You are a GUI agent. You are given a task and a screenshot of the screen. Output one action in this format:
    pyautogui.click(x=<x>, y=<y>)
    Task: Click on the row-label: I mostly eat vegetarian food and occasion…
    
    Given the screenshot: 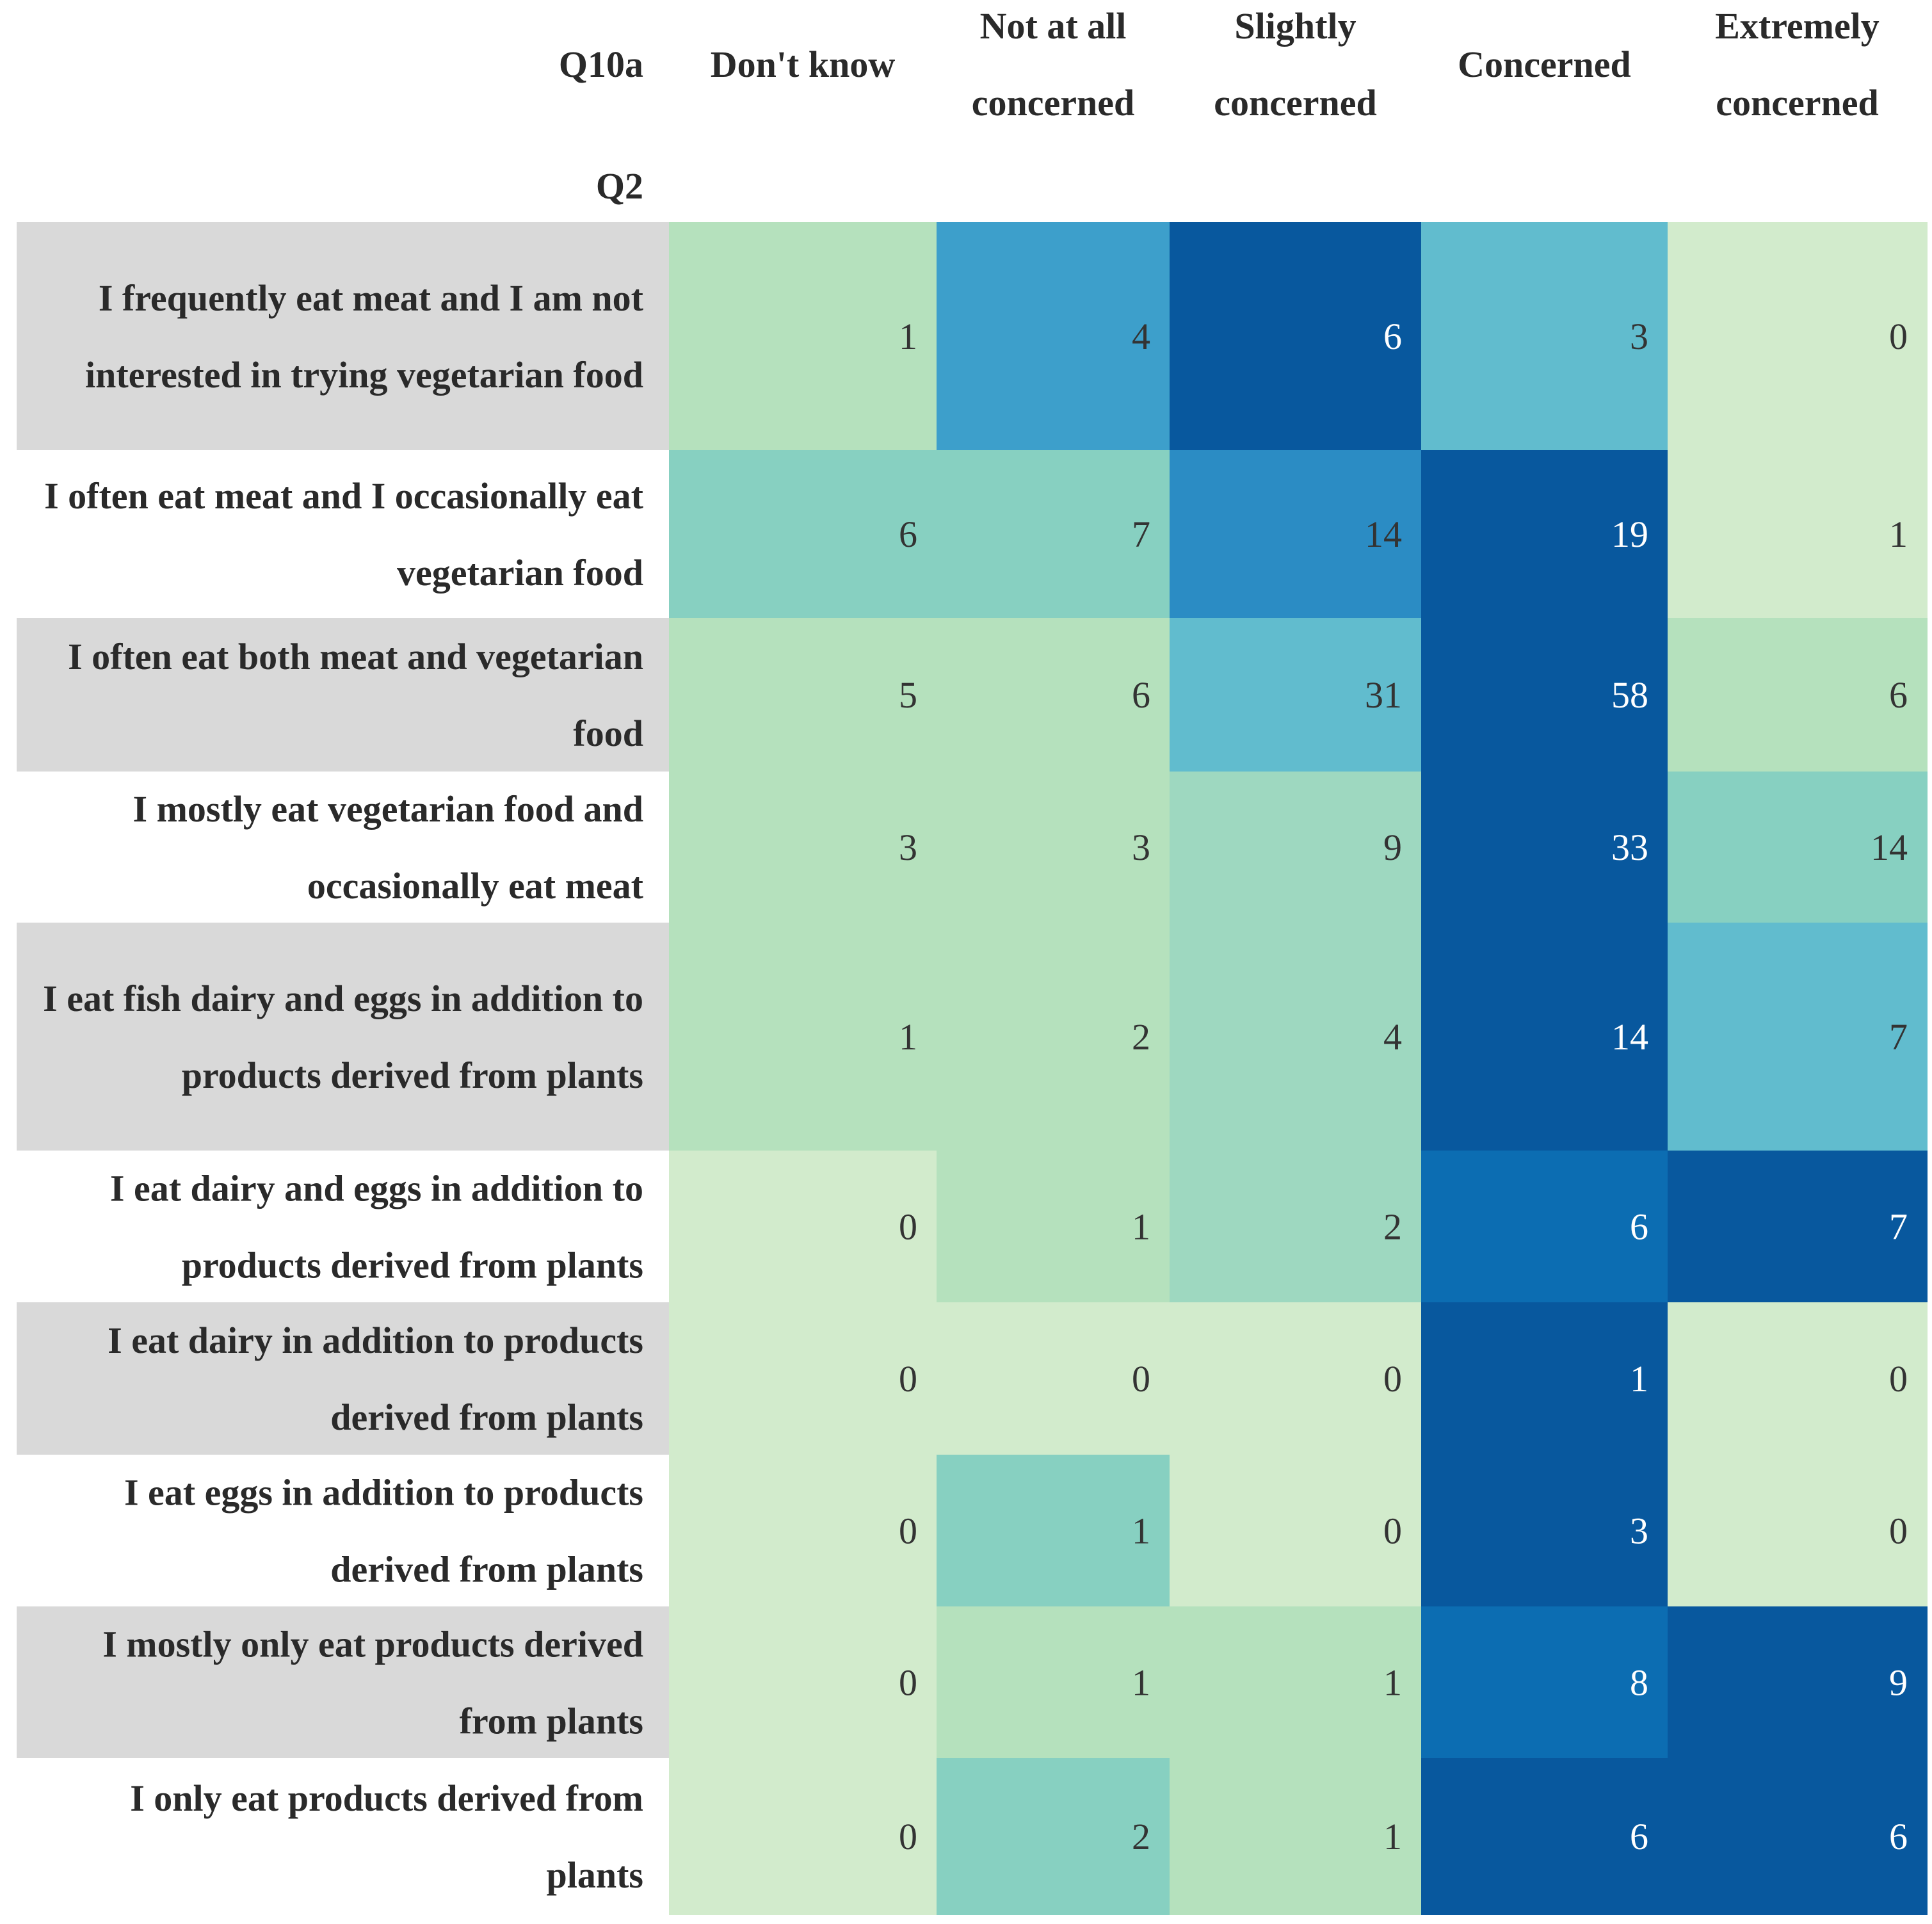 What is the action you would take?
    pyautogui.click(x=388, y=847)
    